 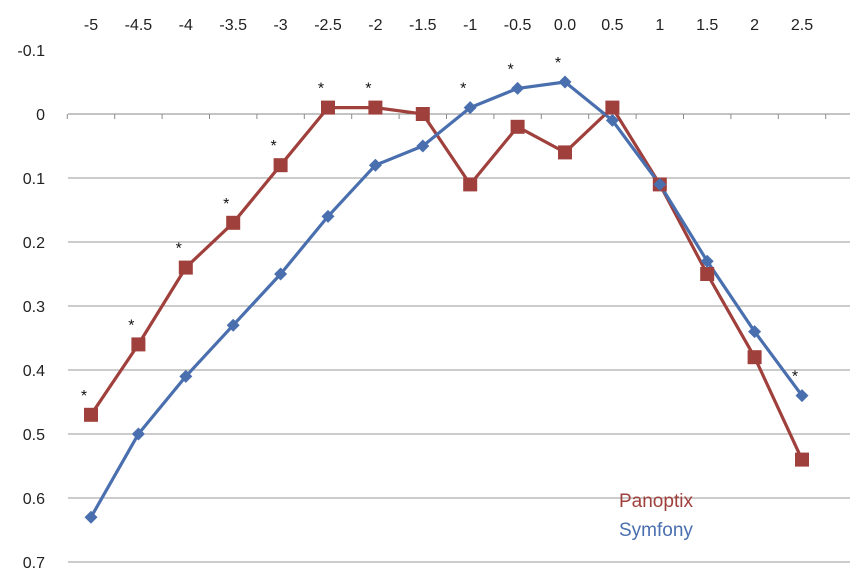 What do you see at coordinates (656, 501) in the screenshot?
I see `legend-entry-panoptix: Panoptix` at bounding box center [656, 501].